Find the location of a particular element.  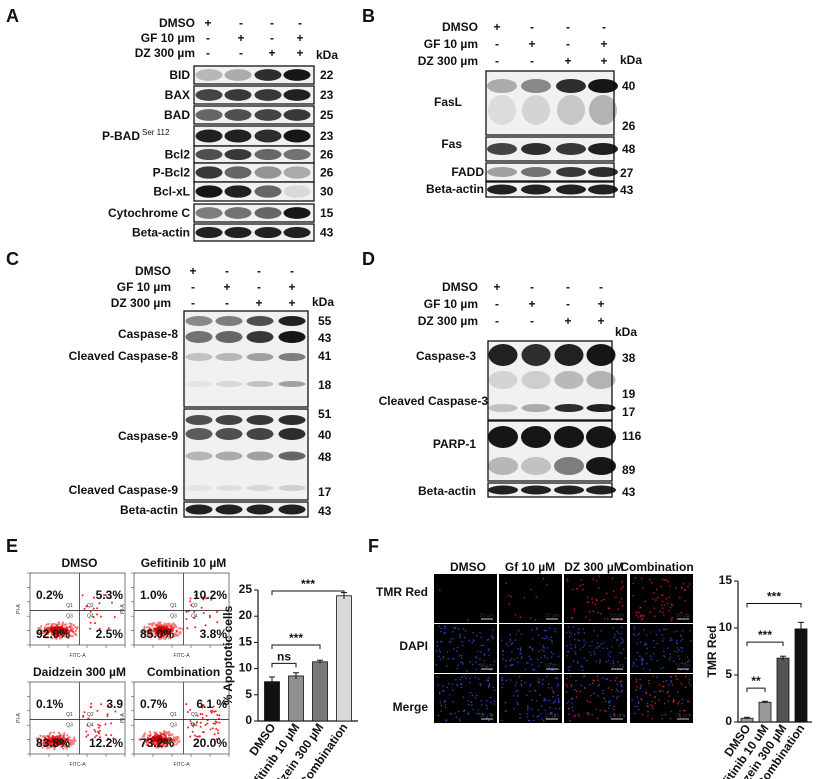

significance-bracket is located at coordinates (774, 605).